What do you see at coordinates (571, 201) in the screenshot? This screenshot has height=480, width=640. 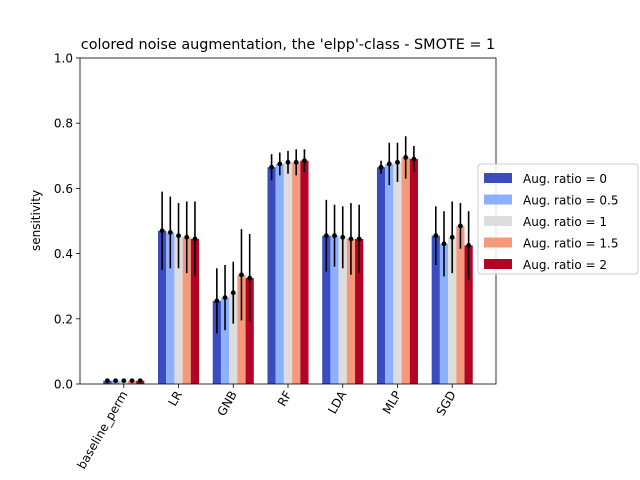 I see `legend-label: Aug. ratio = 0.5` at bounding box center [571, 201].